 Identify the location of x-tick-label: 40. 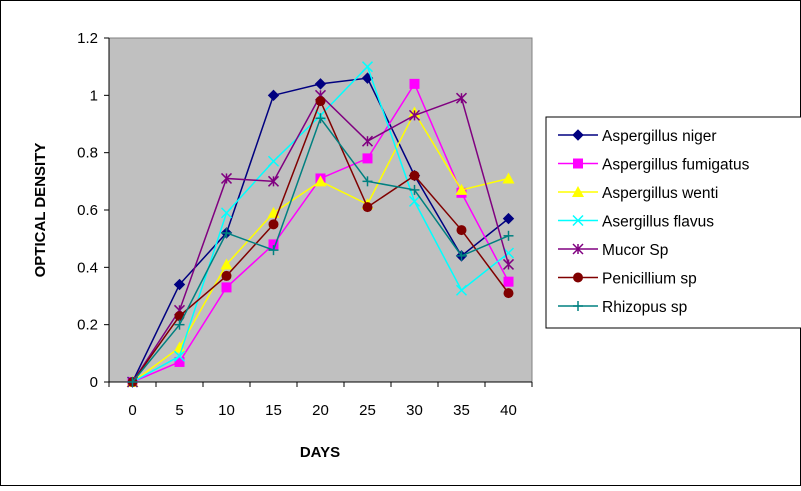
(508, 410).